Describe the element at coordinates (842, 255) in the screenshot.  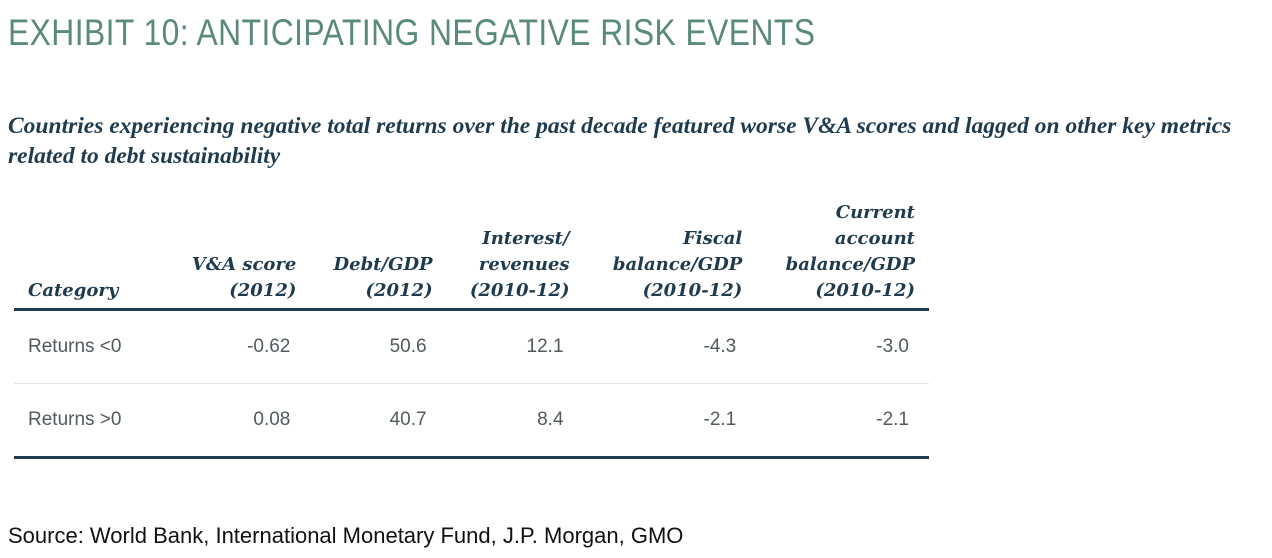
I see `column-header-current-account: Current account balance/GDP (2010-12)` at that location.